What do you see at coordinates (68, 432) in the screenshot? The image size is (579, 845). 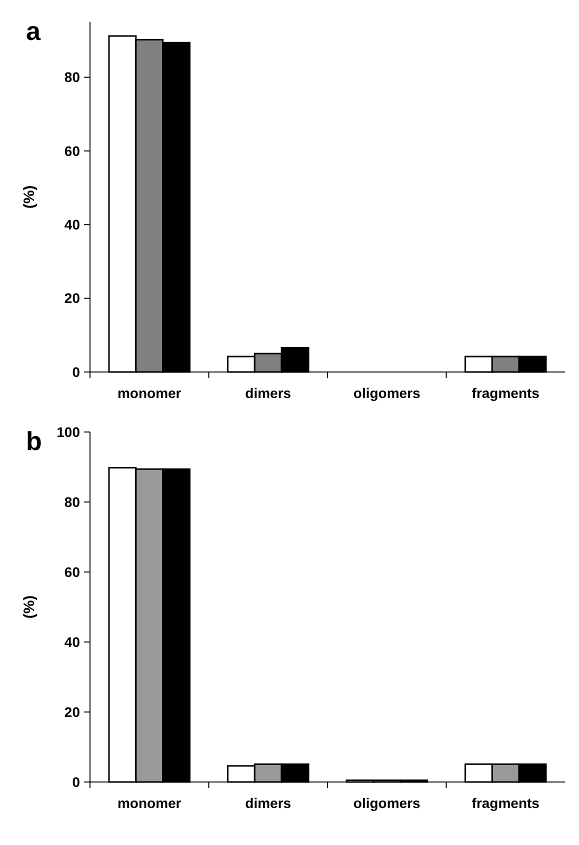 I see `y-tick-label: 100` at bounding box center [68, 432].